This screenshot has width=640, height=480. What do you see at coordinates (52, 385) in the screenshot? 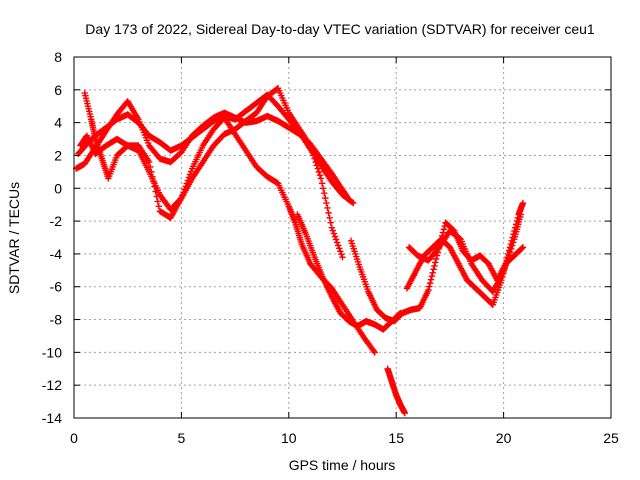
I see `y-tick-label: -12` at bounding box center [52, 385].